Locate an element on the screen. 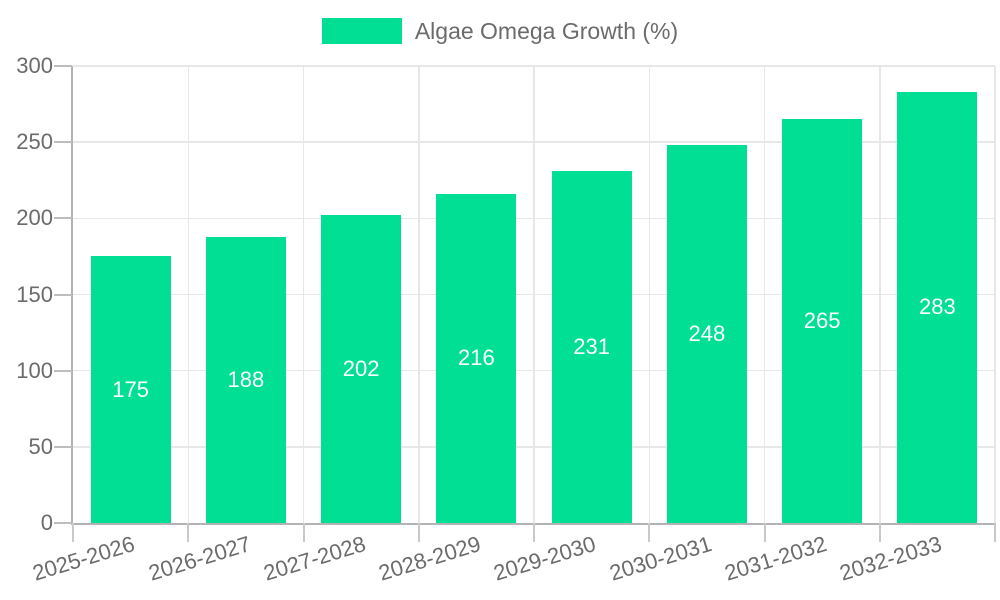 This screenshot has height=600, width=1000. x-axis-label: 2026-2027 is located at coordinates (199, 558).